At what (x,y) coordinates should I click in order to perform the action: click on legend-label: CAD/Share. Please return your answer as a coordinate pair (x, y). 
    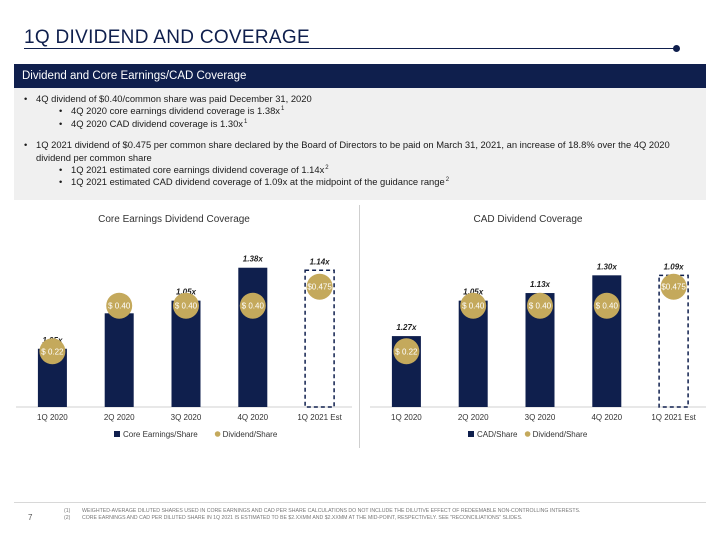
    Looking at the image, I should click on (497, 434).